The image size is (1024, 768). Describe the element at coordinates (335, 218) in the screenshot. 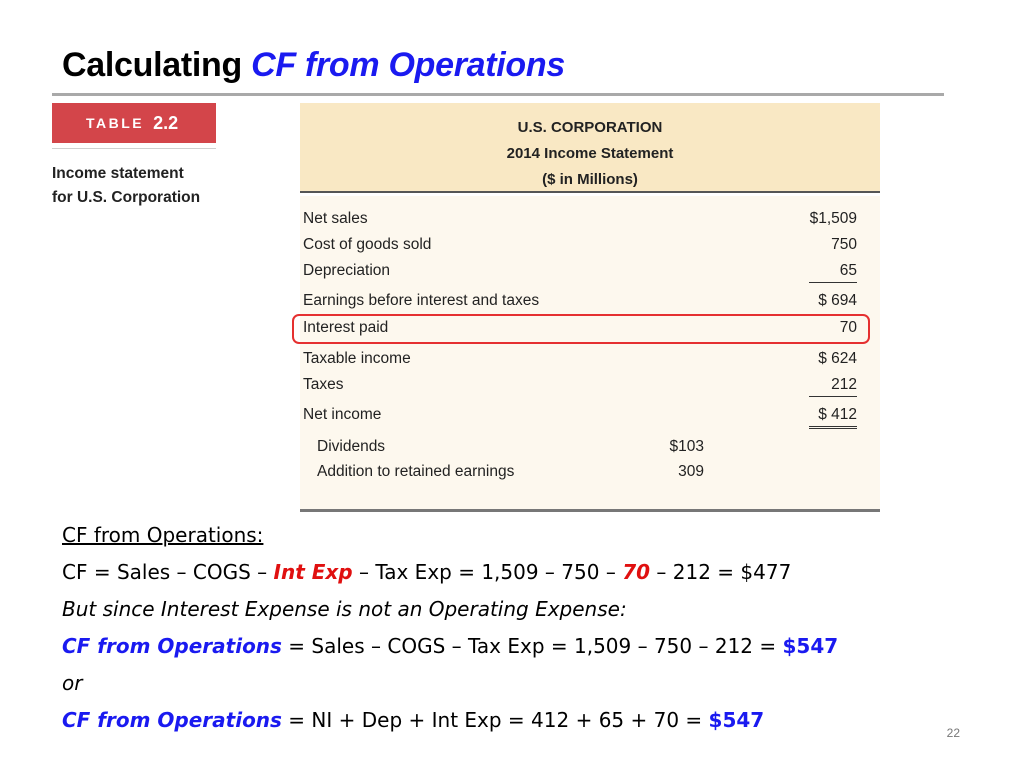

I see `row-label: Net sales` at that location.